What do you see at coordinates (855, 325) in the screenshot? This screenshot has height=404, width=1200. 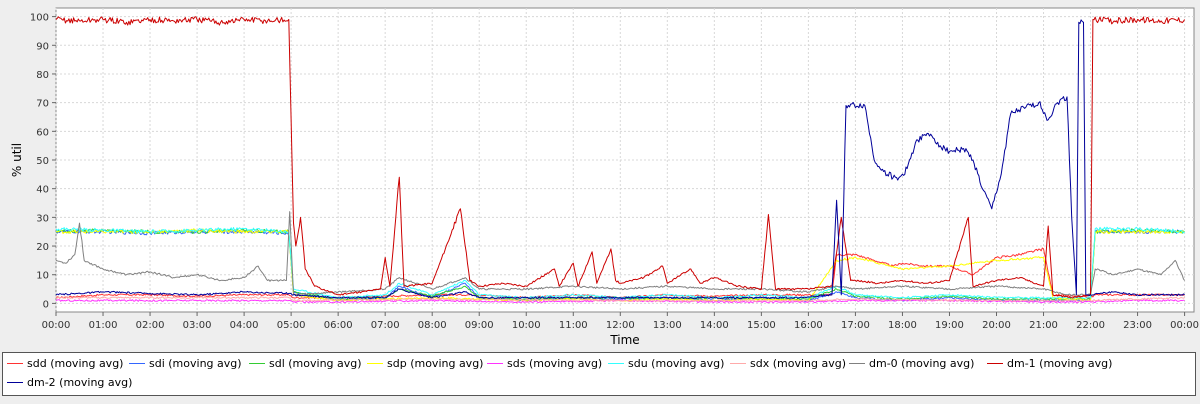 I see `x-tick-label: 17:00` at bounding box center [855, 325].